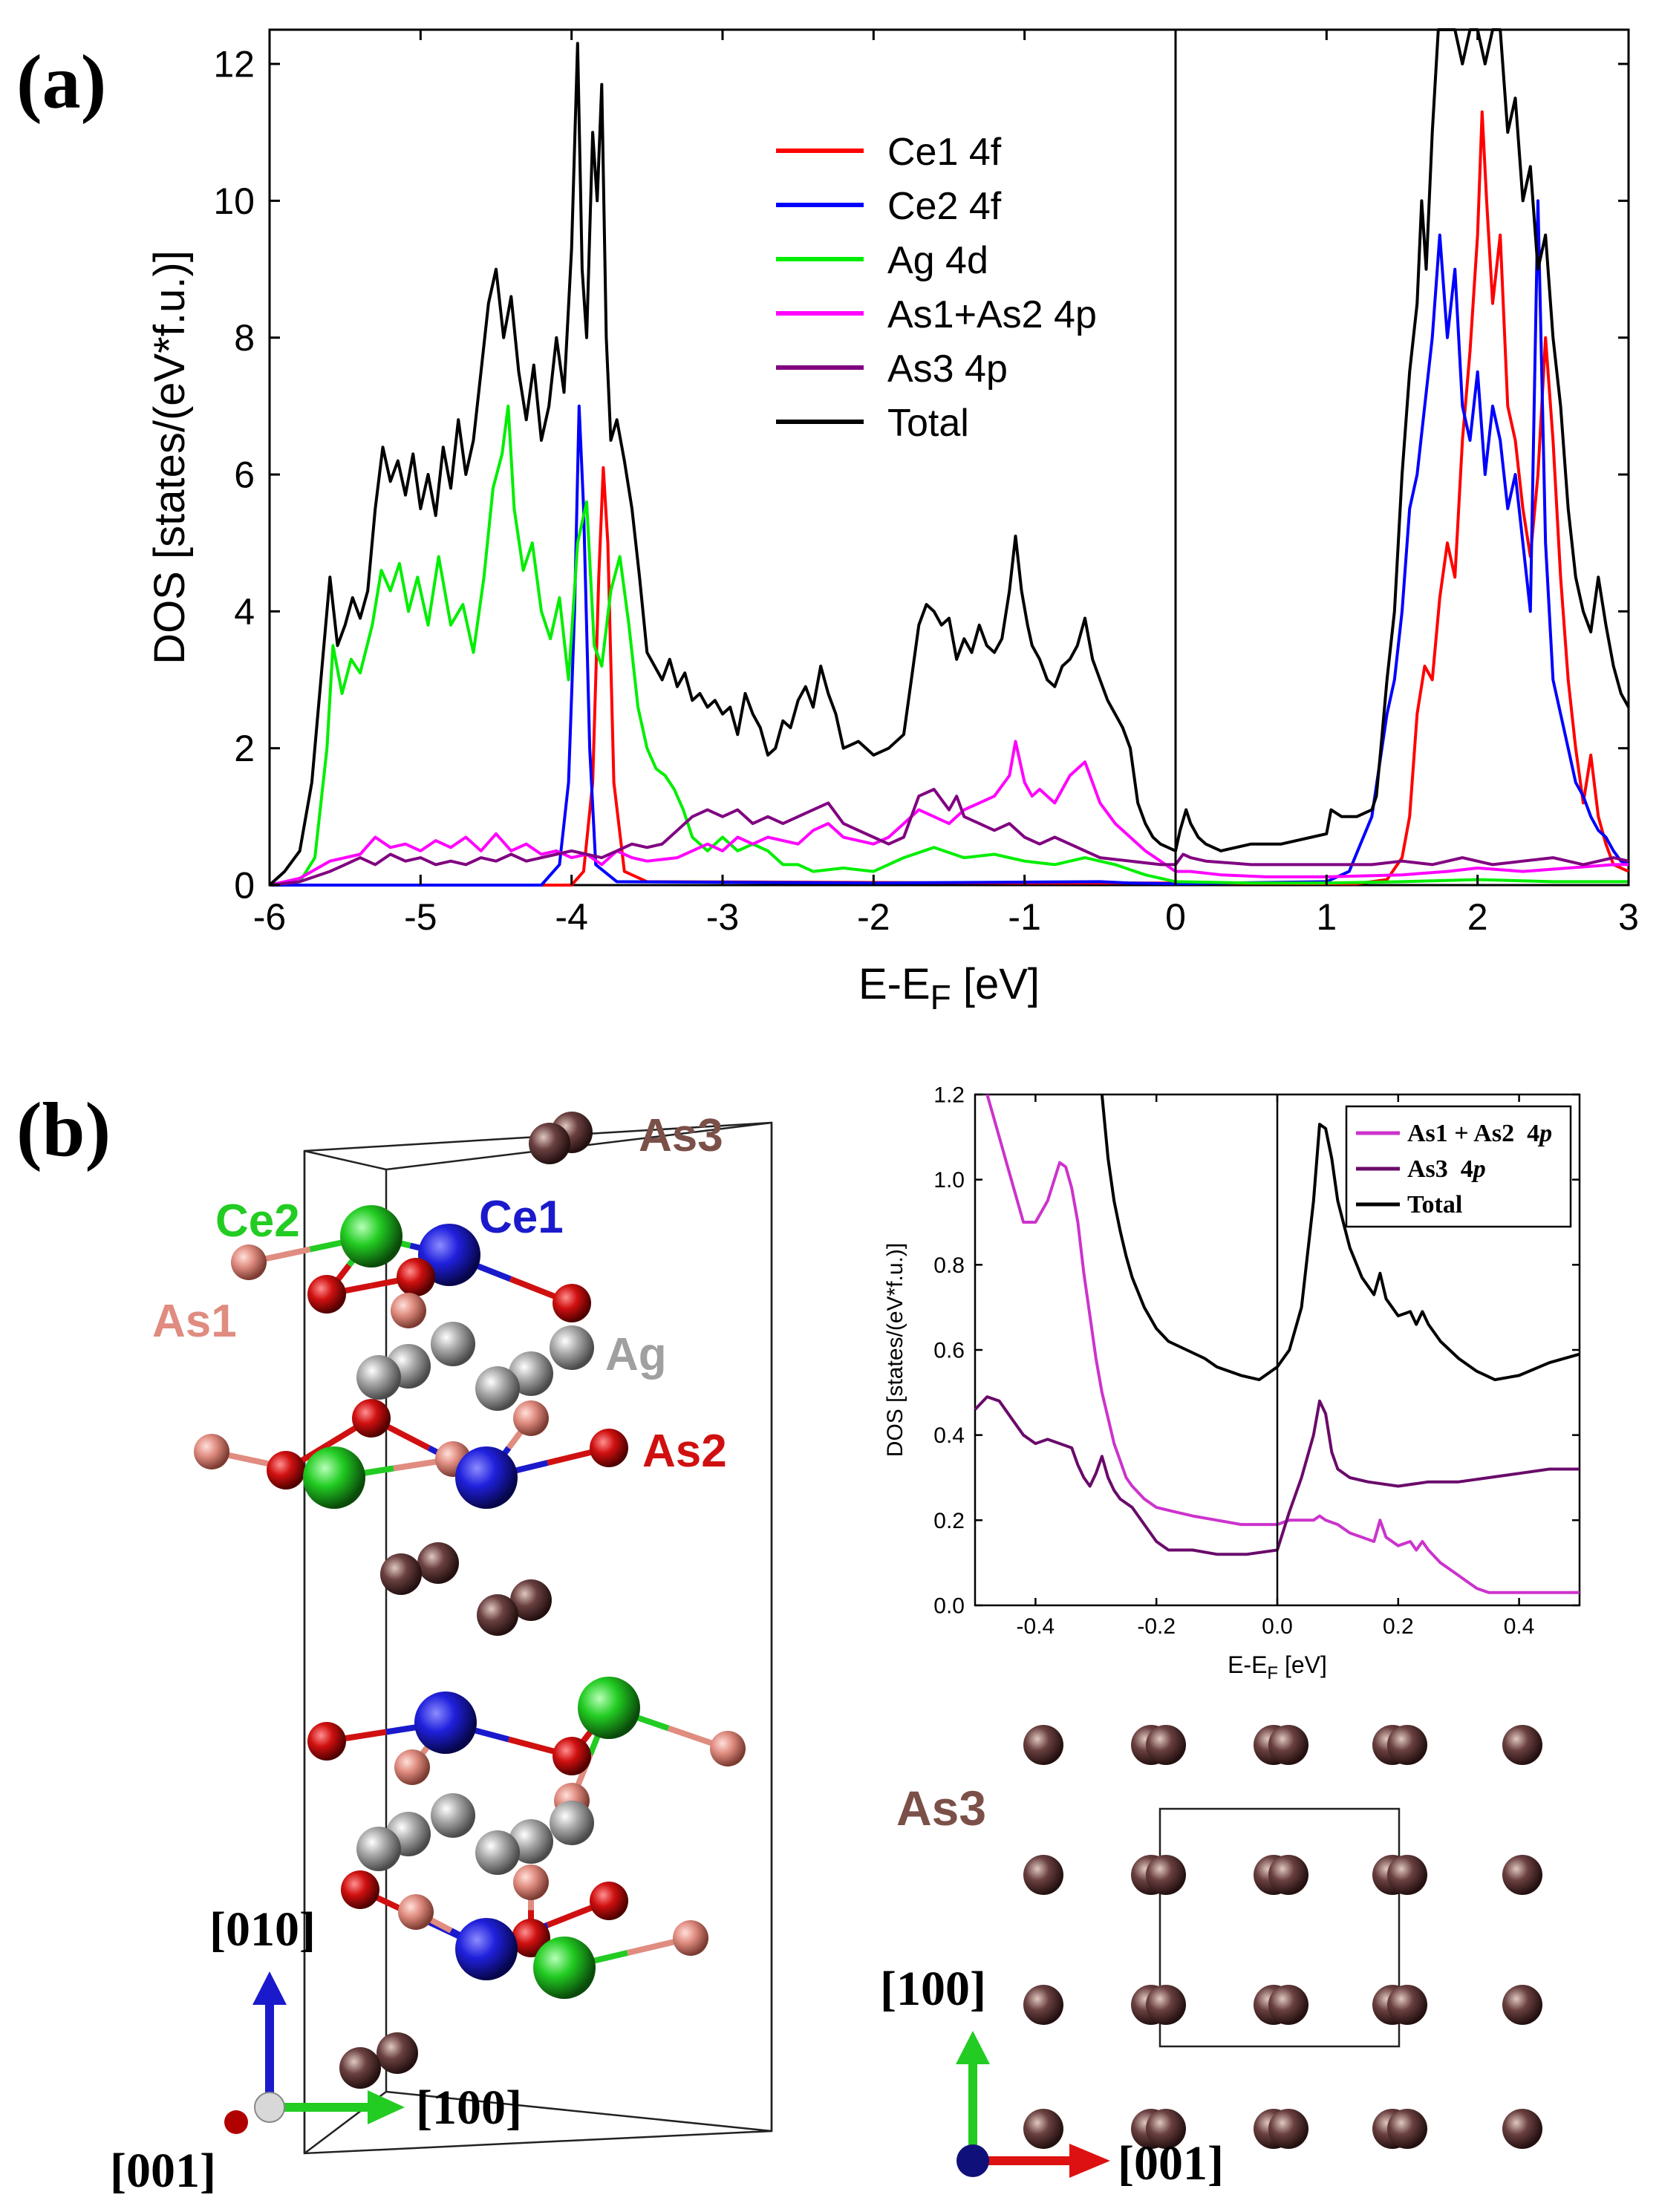  What do you see at coordinates (1175, 917) in the screenshot?
I see `x-tick-label: 0` at bounding box center [1175, 917].